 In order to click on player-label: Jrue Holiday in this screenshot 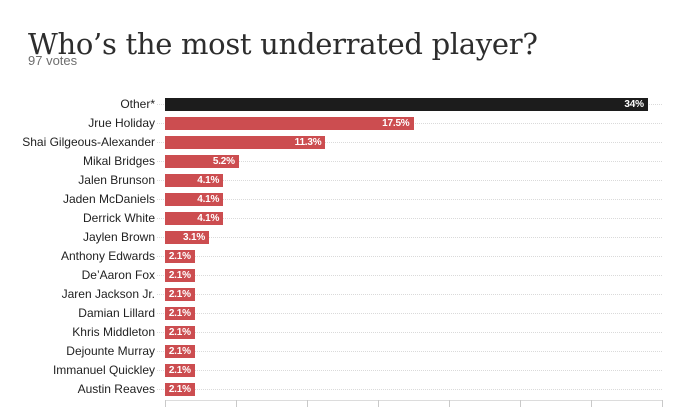, I will do `click(121, 123)`.